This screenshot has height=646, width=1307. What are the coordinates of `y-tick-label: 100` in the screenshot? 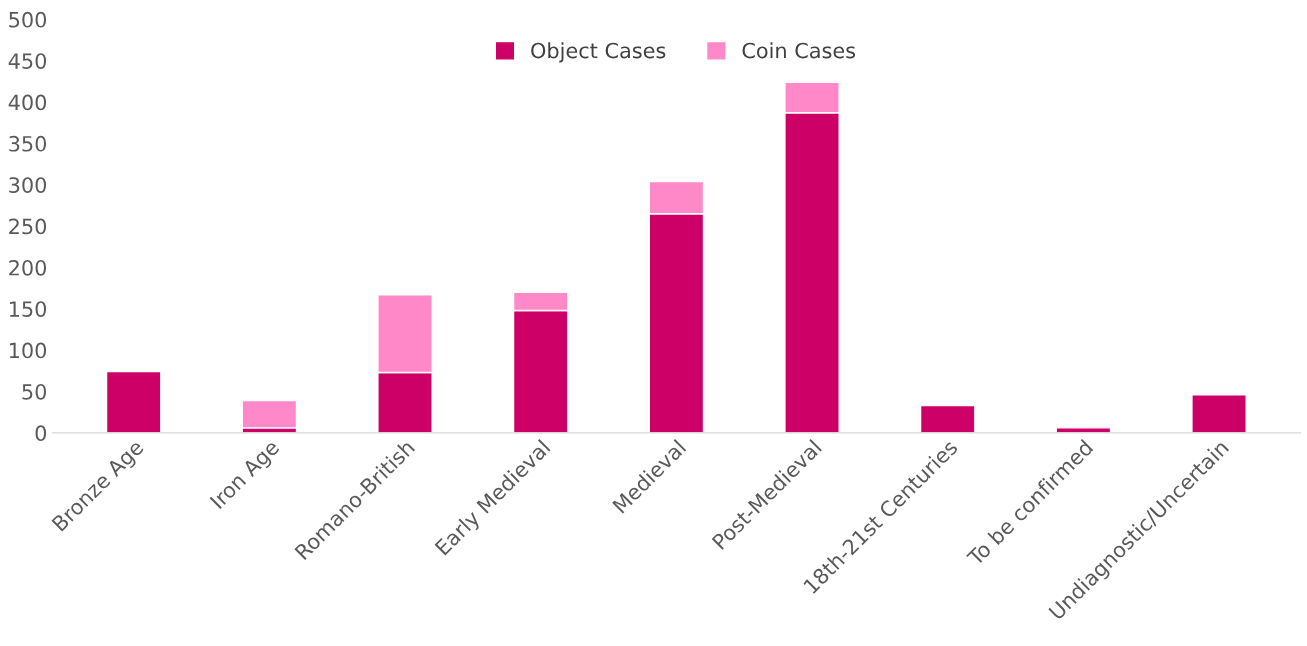 It's located at (28, 350).